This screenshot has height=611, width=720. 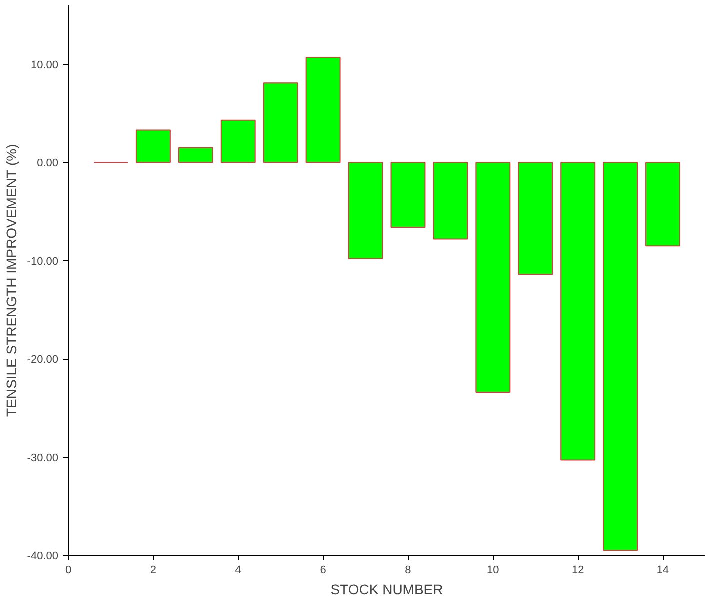 What do you see at coordinates (387, 590) in the screenshot?
I see `x-axis-title: STOCK NUMBER` at bounding box center [387, 590].